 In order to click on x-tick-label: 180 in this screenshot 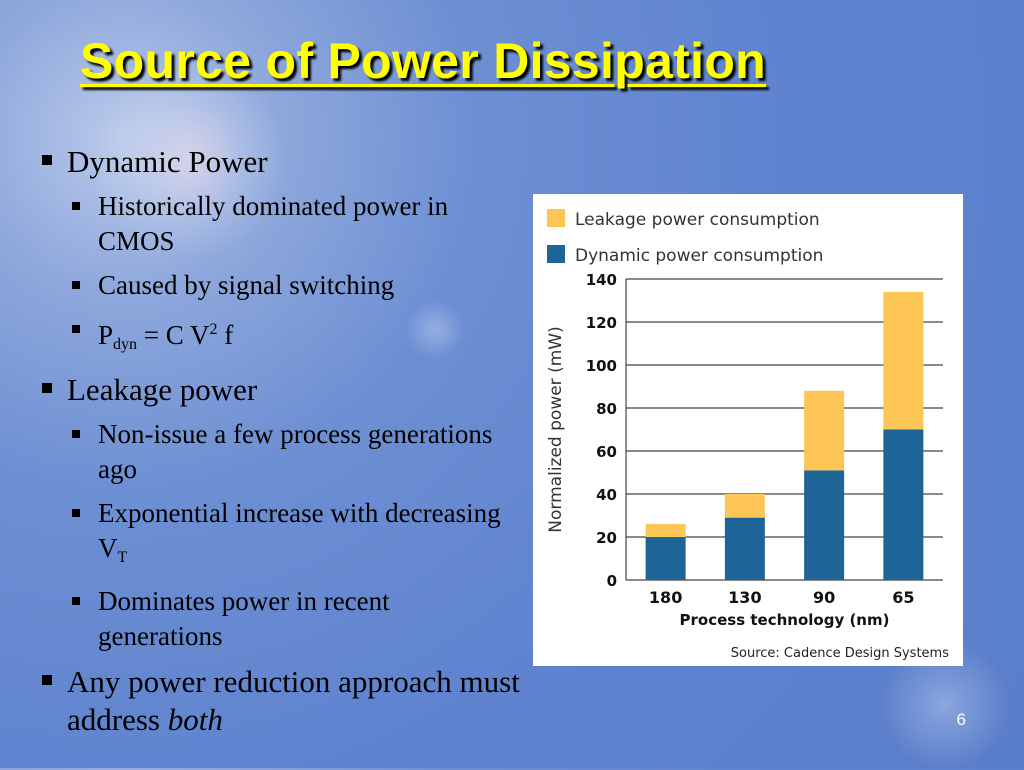, I will do `click(665, 597)`.